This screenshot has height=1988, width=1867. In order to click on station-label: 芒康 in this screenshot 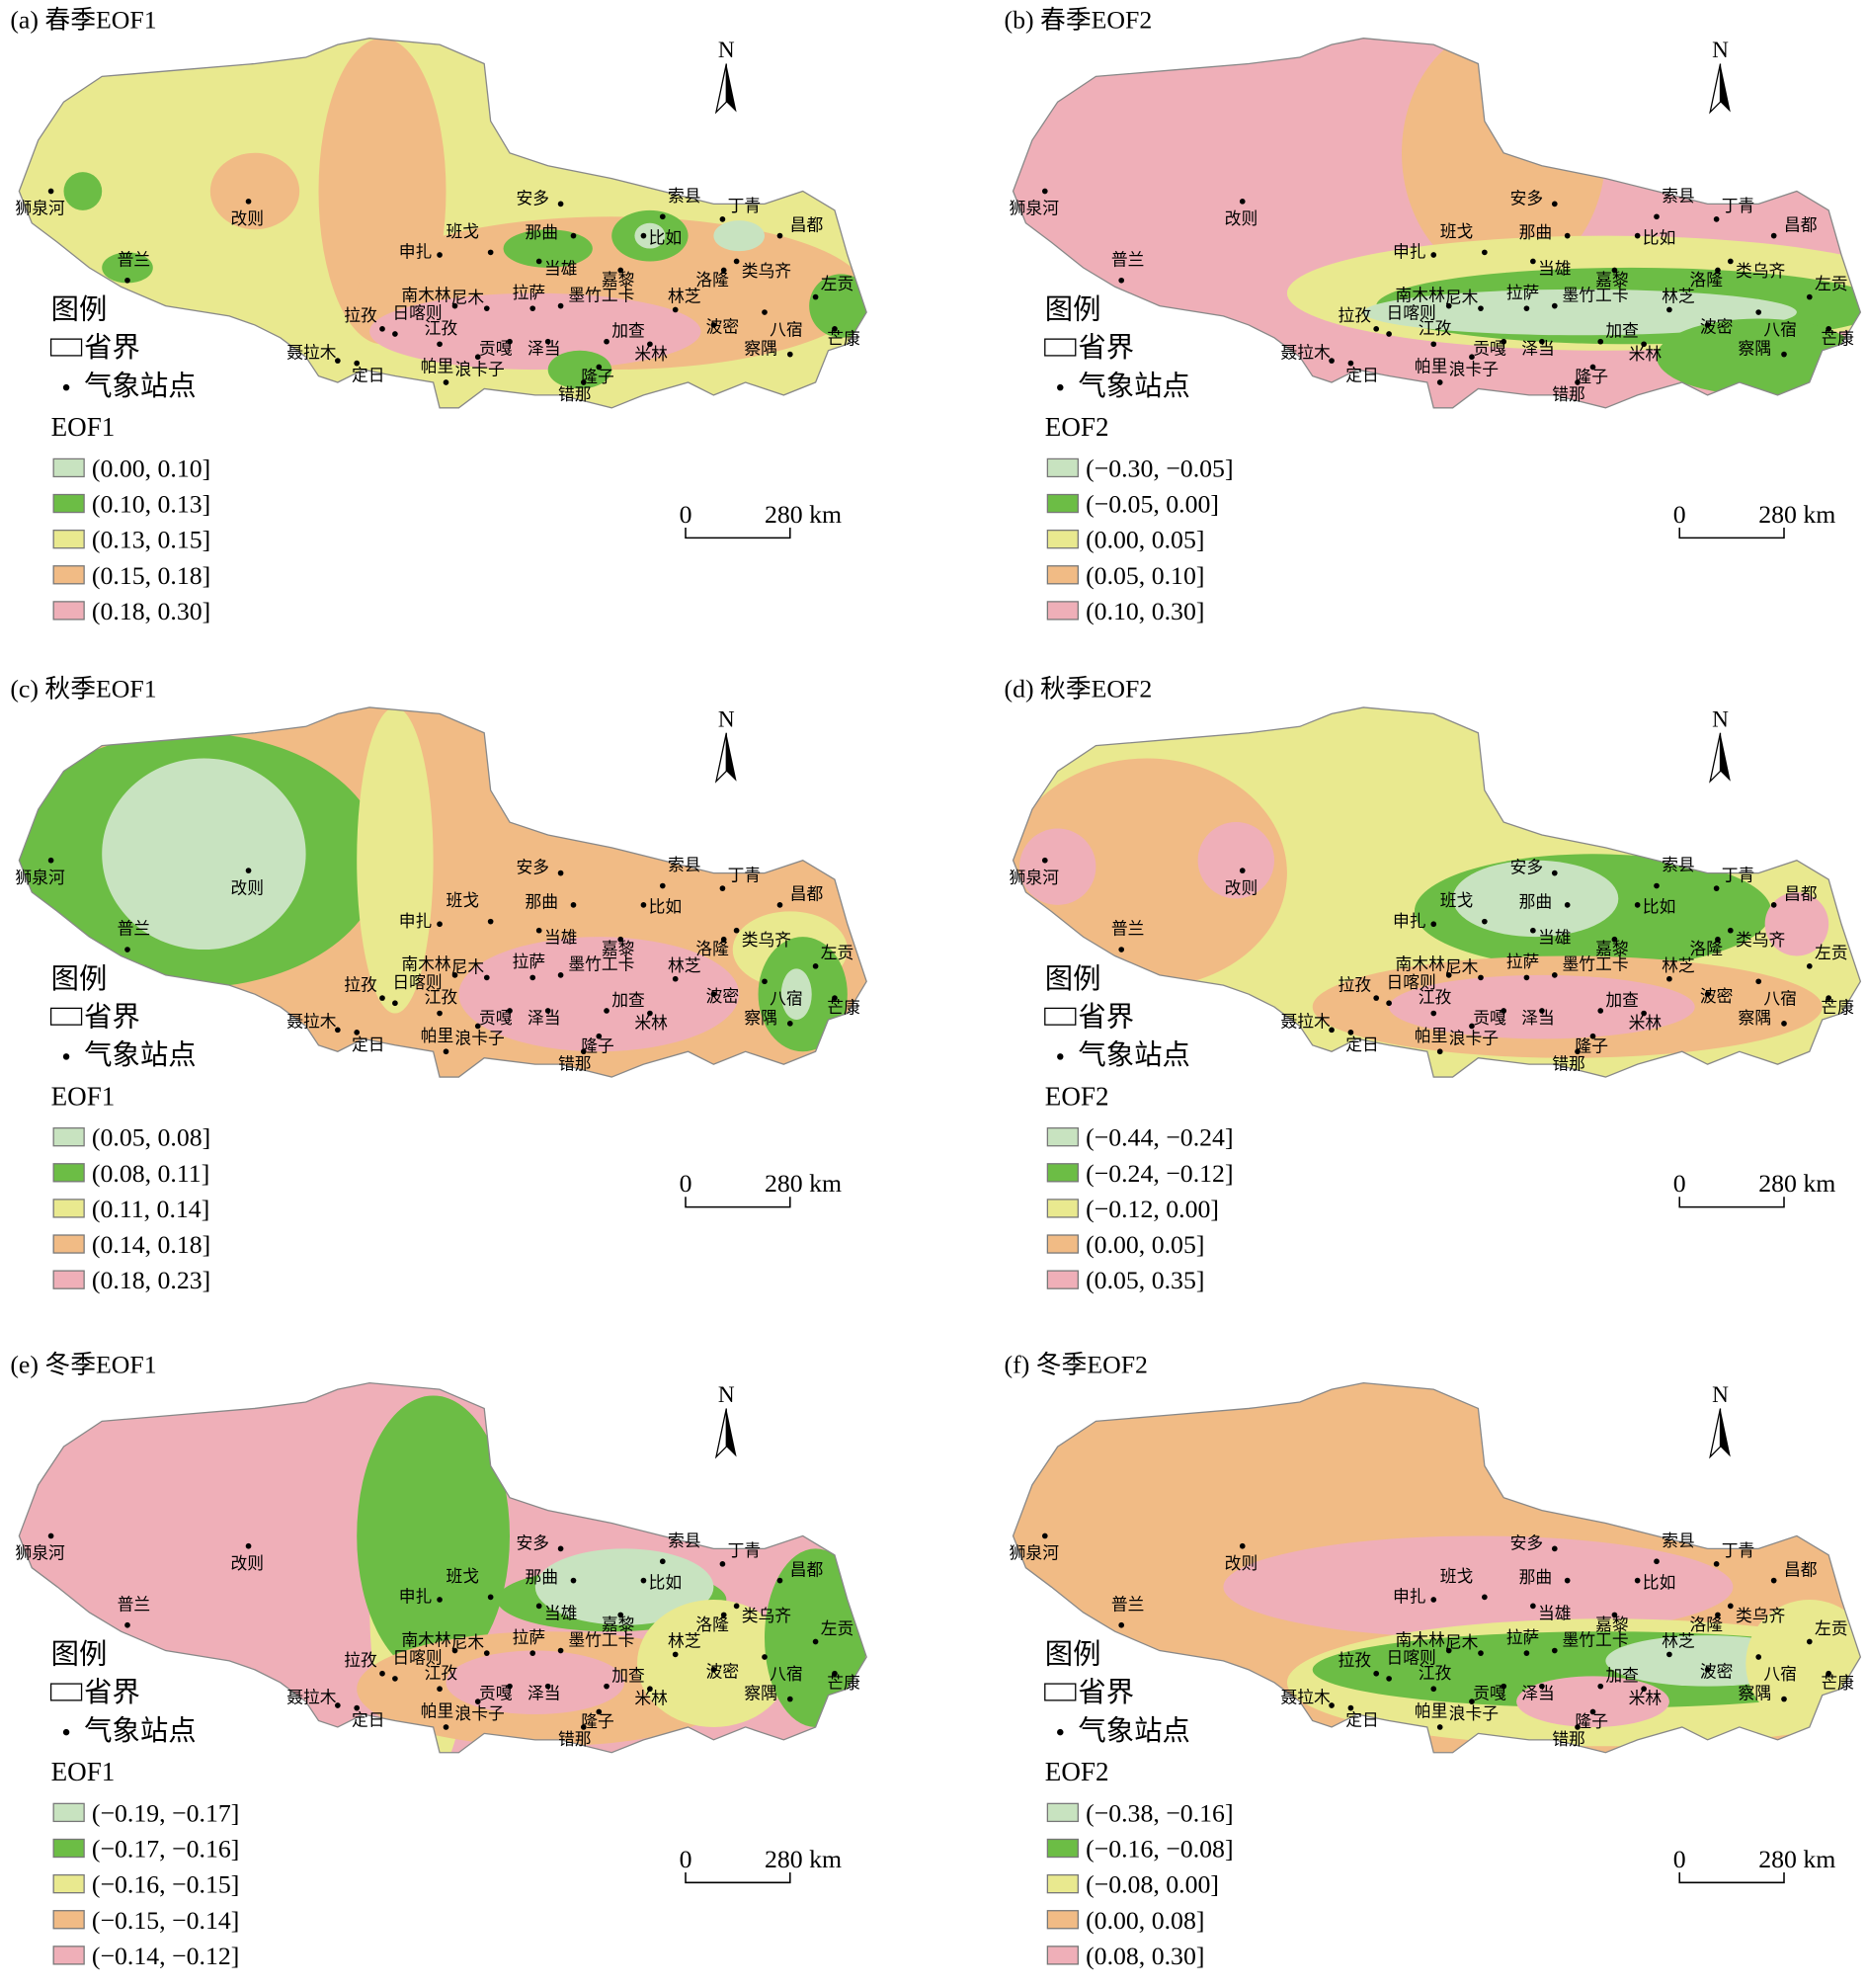, I will do `click(1837, 1683)`.